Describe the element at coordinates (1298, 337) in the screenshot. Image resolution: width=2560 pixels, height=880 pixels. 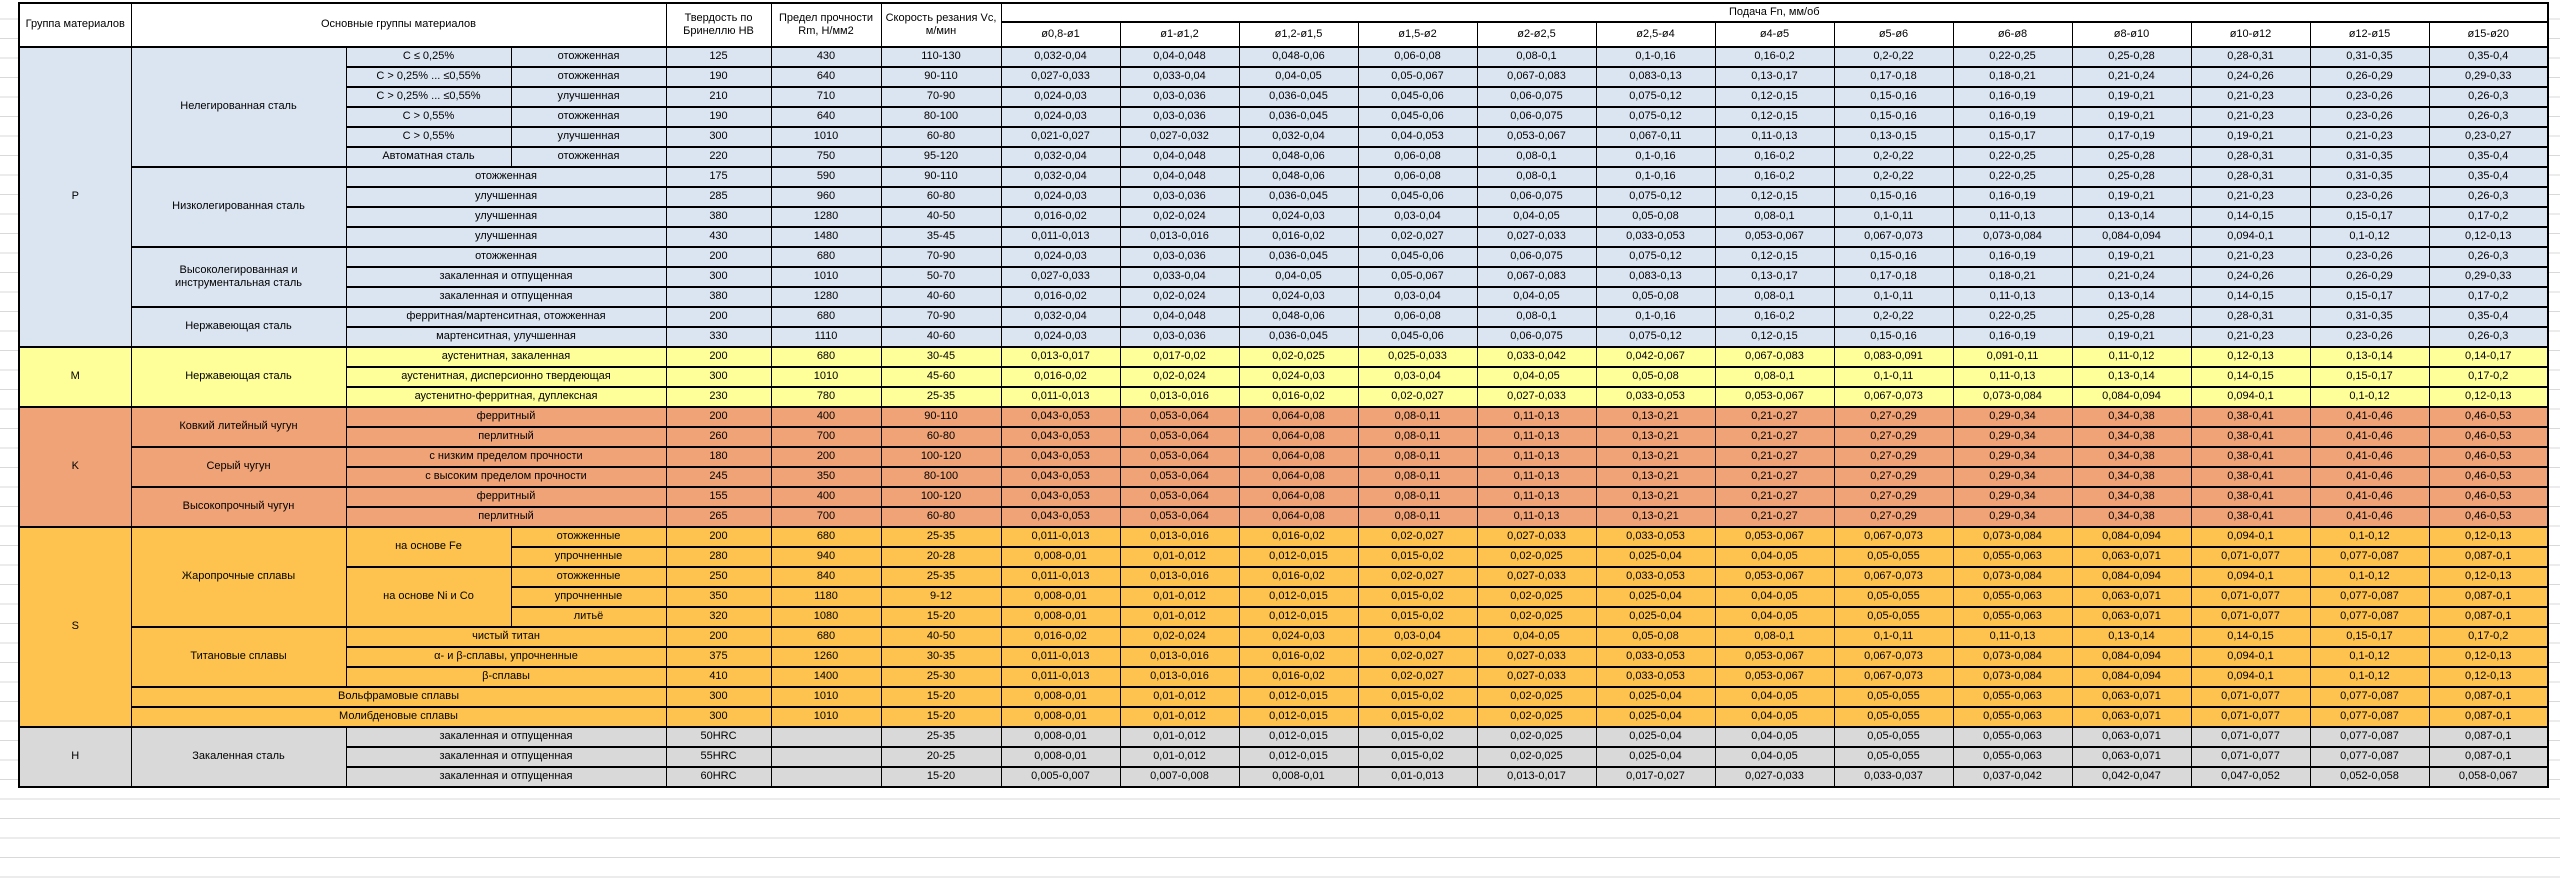
I see `feed-cell: 0,036-0,045` at that location.